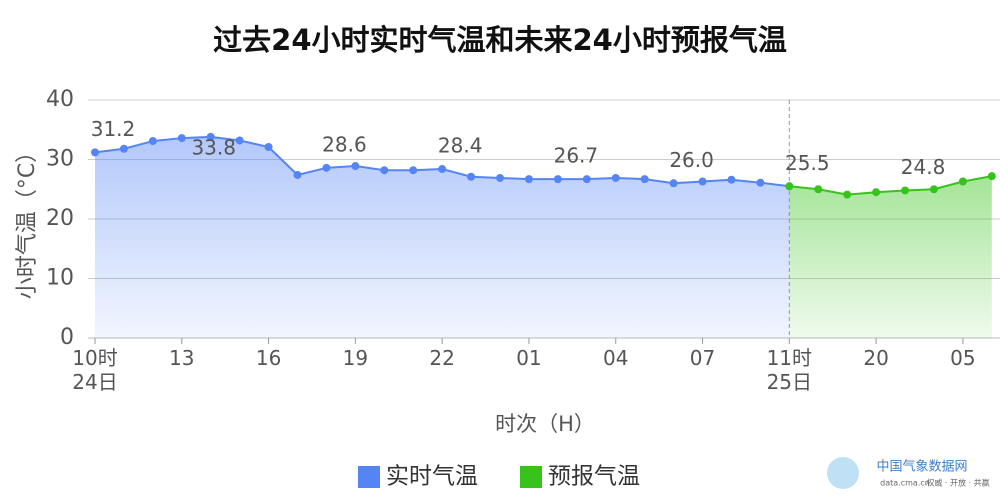 The width and height of the screenshot is (1000, 500). What do you see at coordinates (500, 40) in the screenshot?
I see `chart-title: 过去24小时实时气温和未来24小时预报气温` at bounding box center [500, 40].